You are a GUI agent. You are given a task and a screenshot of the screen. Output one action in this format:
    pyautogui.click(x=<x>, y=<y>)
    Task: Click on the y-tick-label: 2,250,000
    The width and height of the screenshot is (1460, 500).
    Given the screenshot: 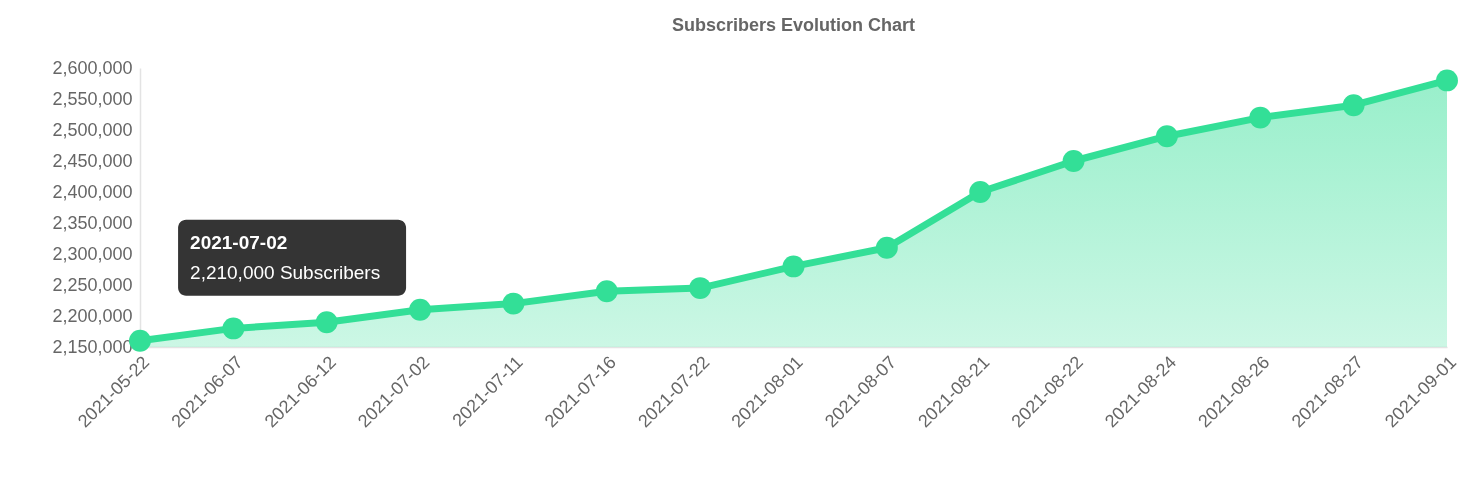 What is the action you would take?
    pyautogui.click(x=92, y=284)
    